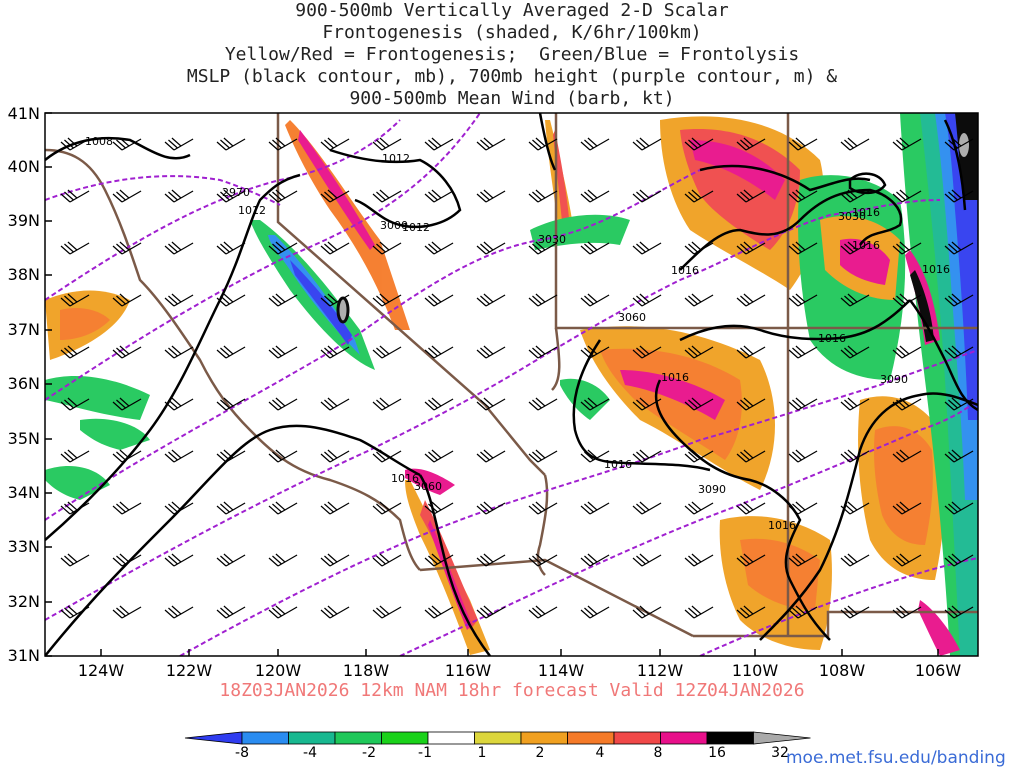 The image size is (1024, 768). What do you see at coordinates (852, 216) in the screenshot?
I see `height-label: 3030` at bounding box center [852, 216].